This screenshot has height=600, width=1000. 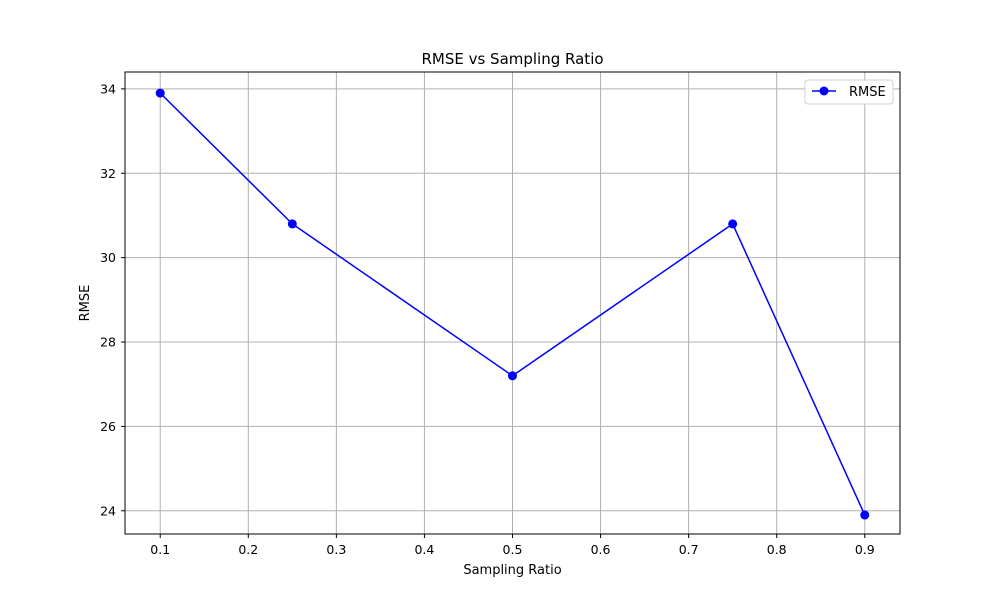 I want to click on legend: RMSE, so click(x=849, y=92).